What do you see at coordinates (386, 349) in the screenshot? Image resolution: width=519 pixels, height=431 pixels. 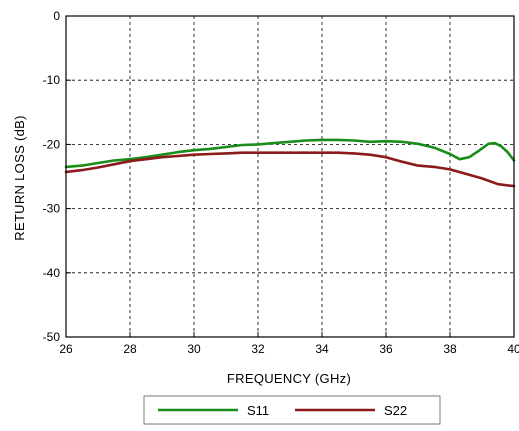 I see `x-tick-label: 36` at bounding box center [386, 349].